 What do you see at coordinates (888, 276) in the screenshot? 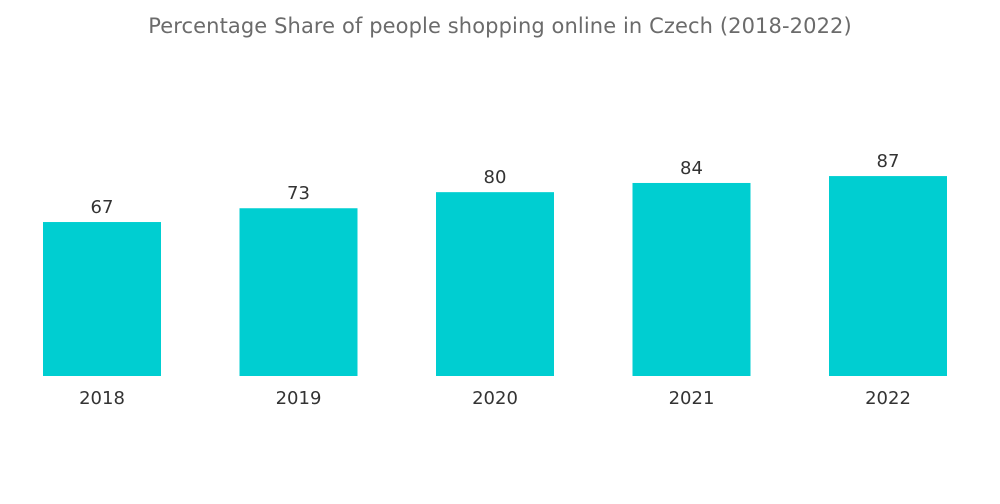
I see `bar-2022` at bounding box center [888, 276].